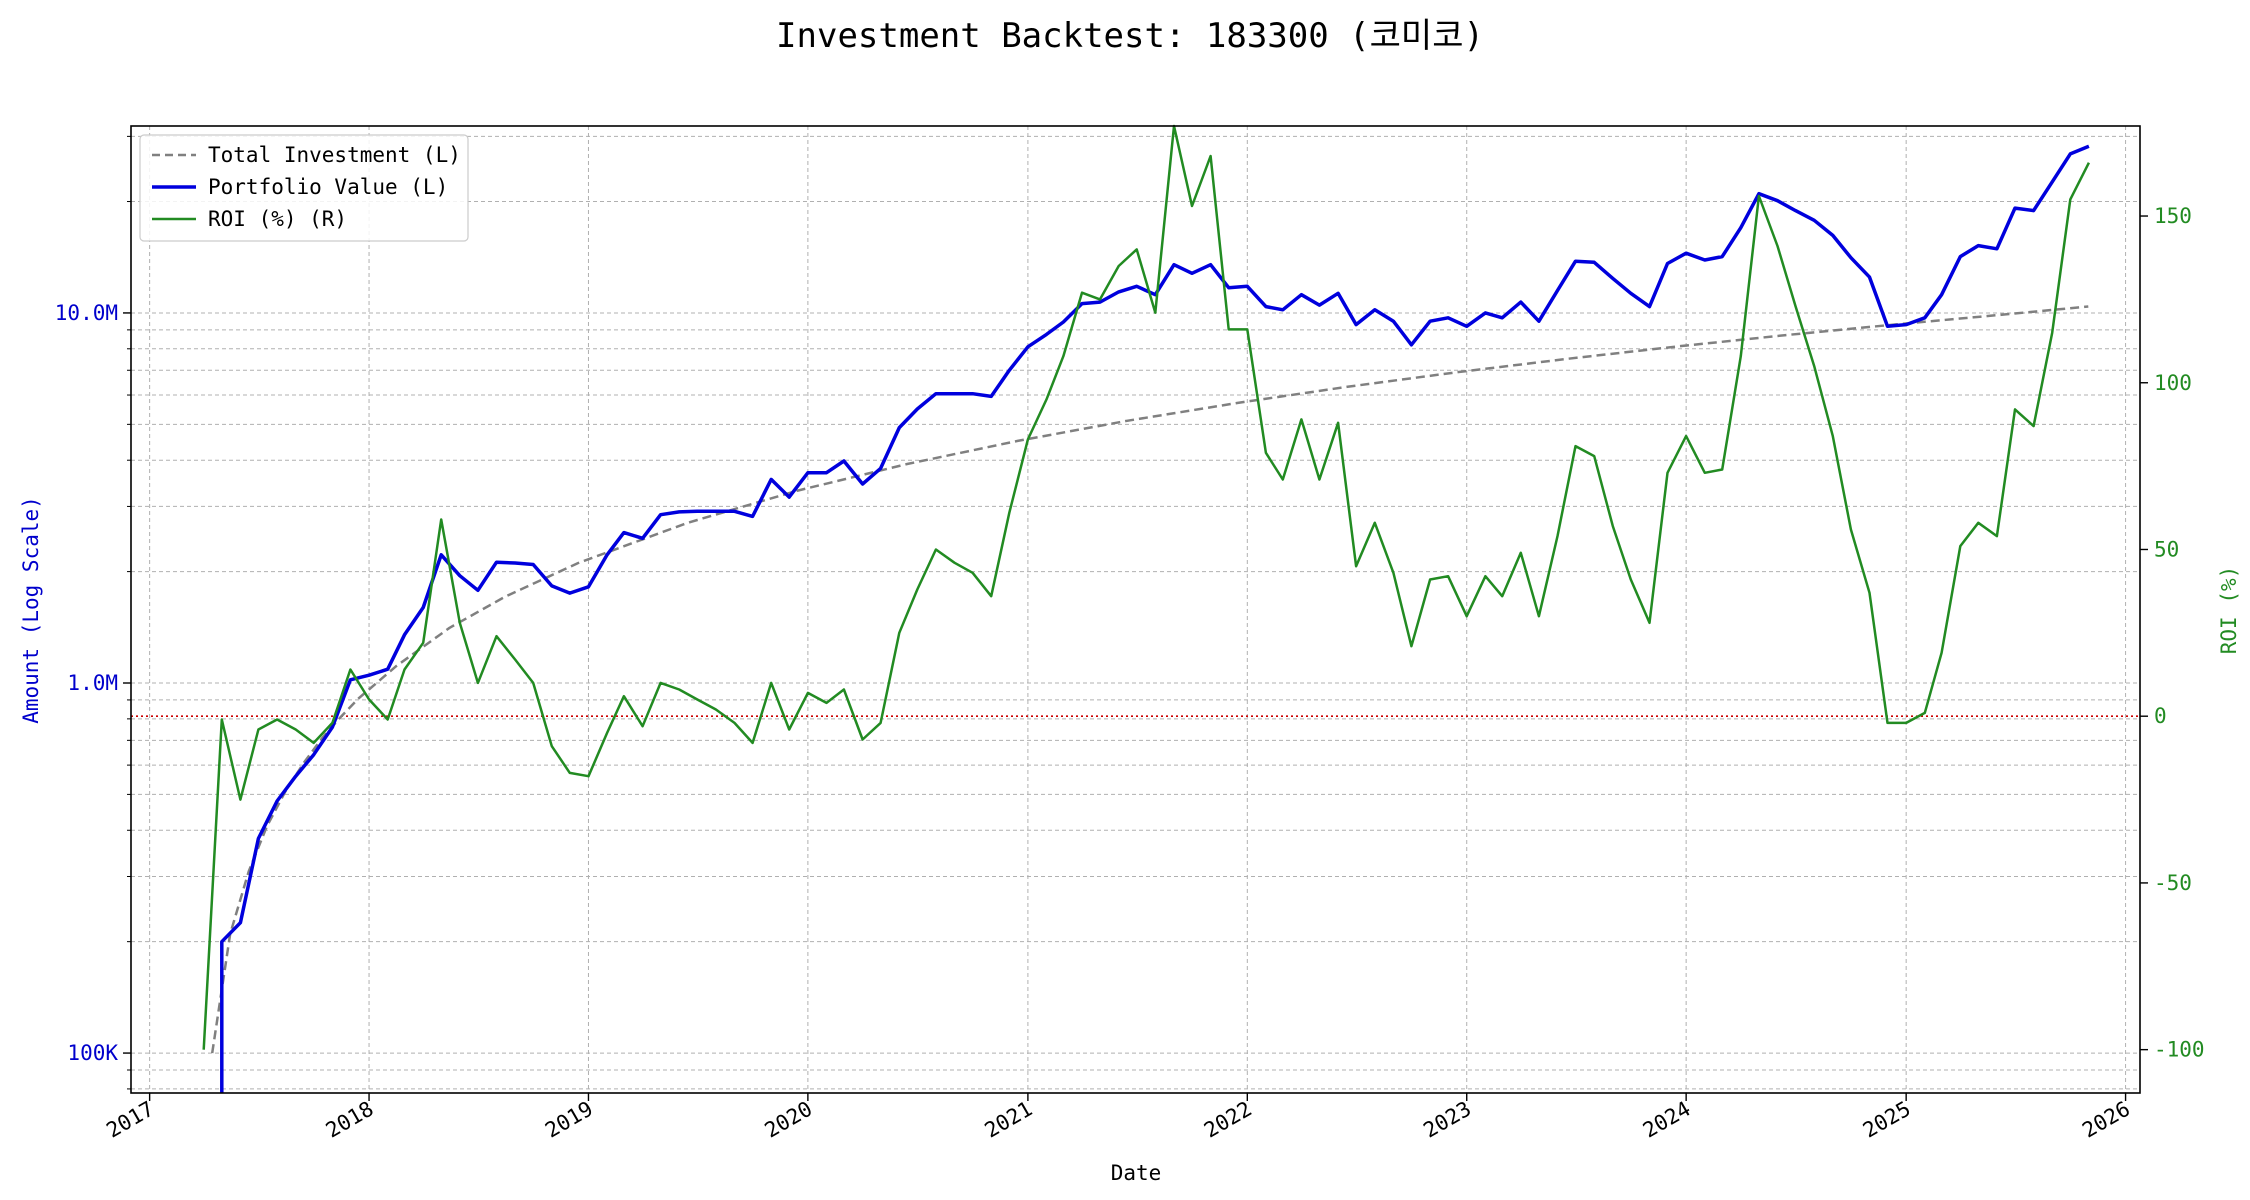  Describe the element at coordinates (2160, 716) in the screenshot. I see `right-y-tick-label: 0` at that location.